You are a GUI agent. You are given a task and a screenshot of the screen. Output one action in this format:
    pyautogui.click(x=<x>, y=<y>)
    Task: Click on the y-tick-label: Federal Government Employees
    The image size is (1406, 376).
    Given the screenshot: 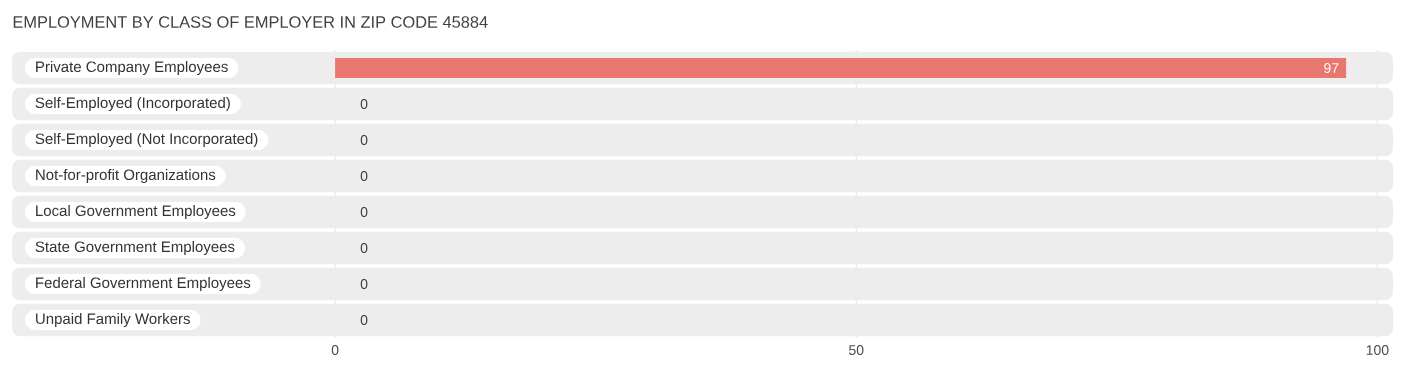 What is the action you would take?
    pyautogui.click(x=143, y=284)
    